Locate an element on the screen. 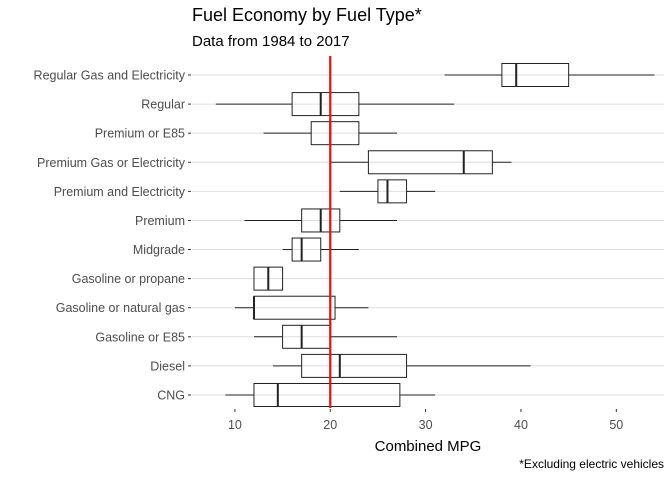 The width and height of the screenshot is (672, 480). y-tick-label-regular-gas-and-electricity: Regular Gas and Electricity is located at coordinates (110, 76).